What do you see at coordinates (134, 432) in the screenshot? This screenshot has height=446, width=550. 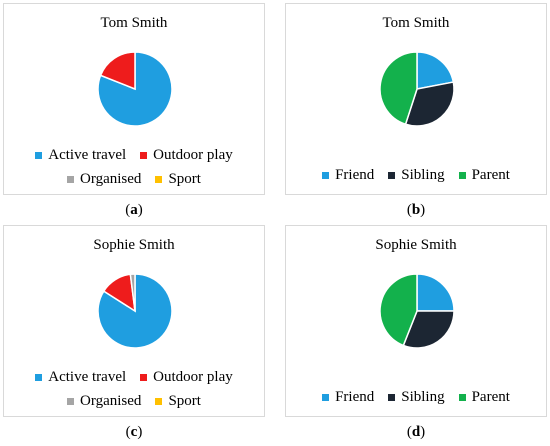 I see `caption-c: (c)` at bounding box center [134, 432].